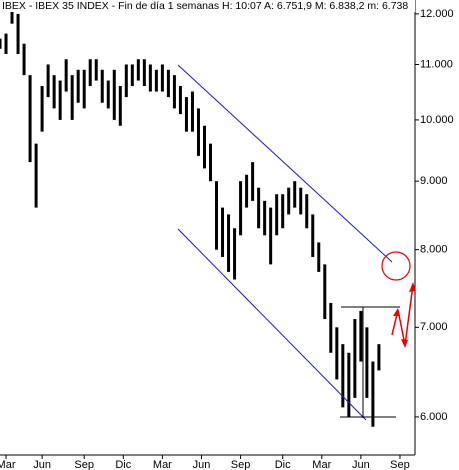  What do you see at coordinates (436, 64) in the screenshot?
I see `y-tick-label: 11.000` at bounding box center [436, 64].